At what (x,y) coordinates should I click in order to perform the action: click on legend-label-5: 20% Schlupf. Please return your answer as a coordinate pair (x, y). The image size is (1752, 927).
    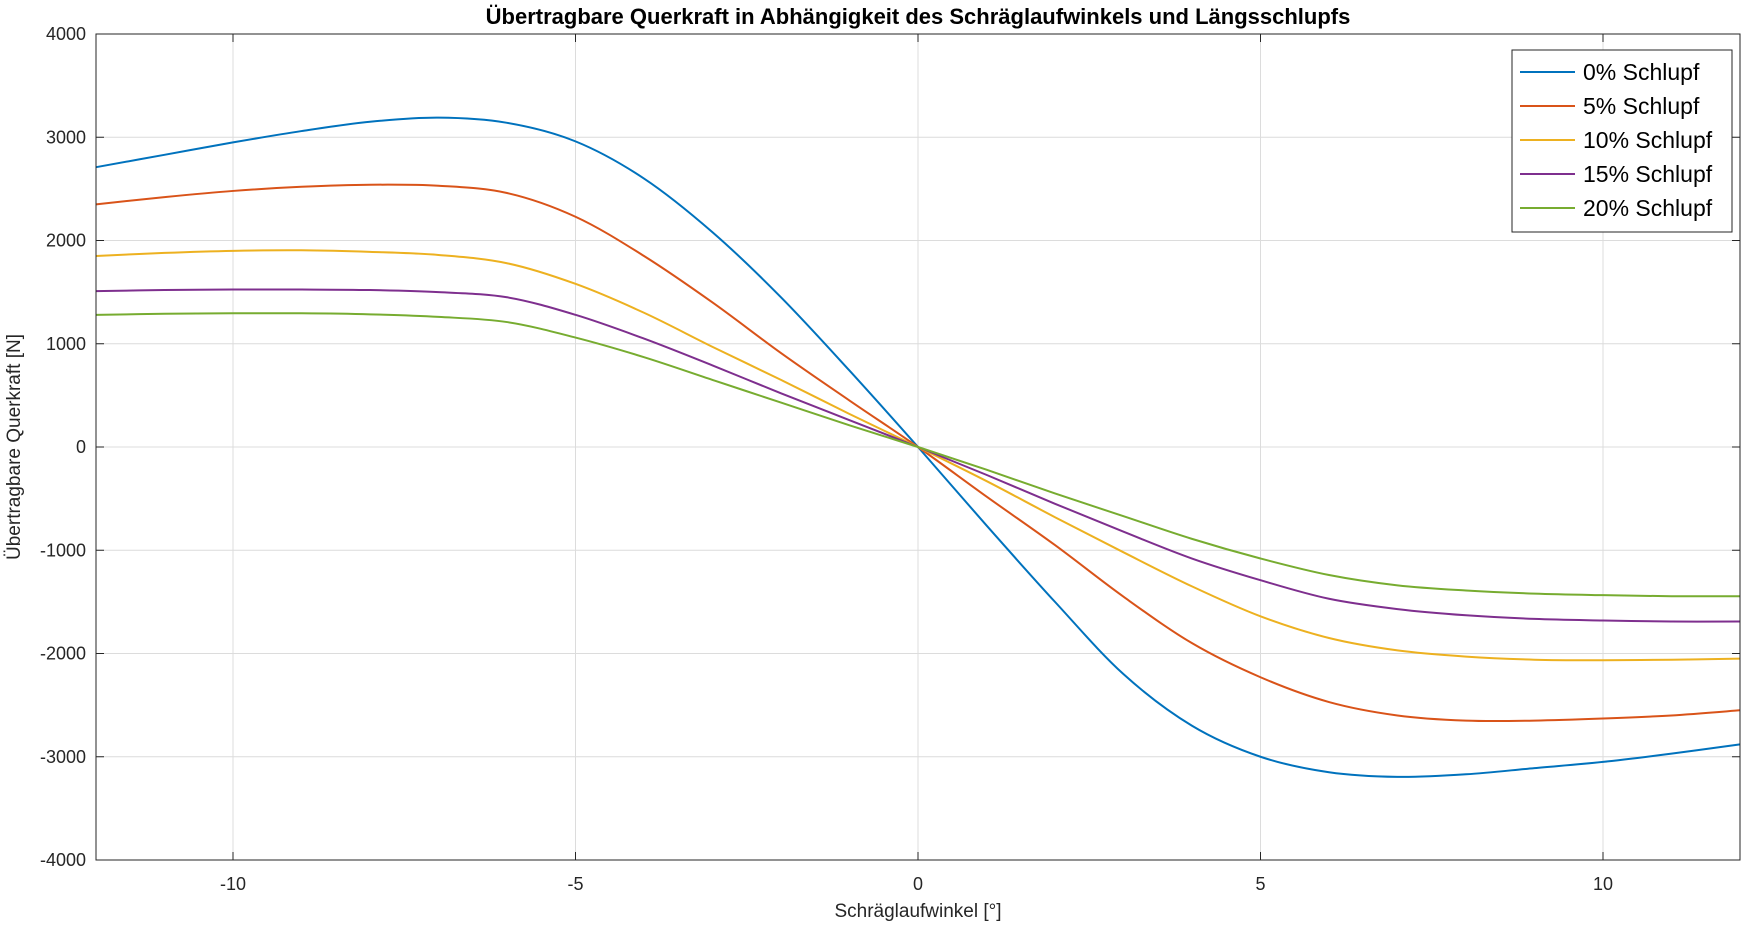
    Looking at the image, I should click on (1648, 208).